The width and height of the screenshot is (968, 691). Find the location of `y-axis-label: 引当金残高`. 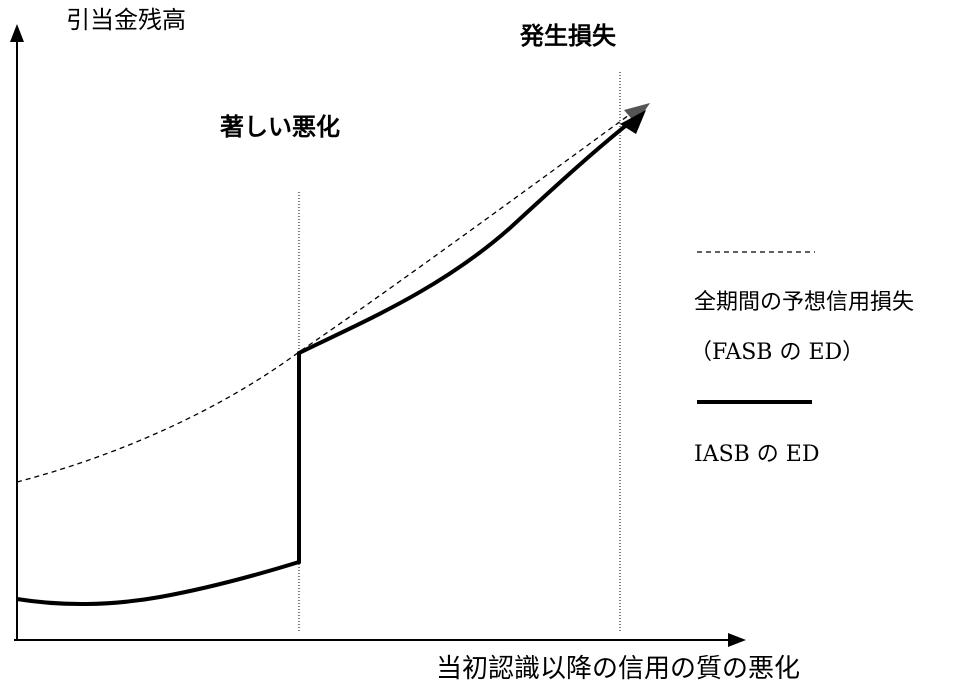

y-axis-label: 引当金残高 is located at coordinates (126, 20).